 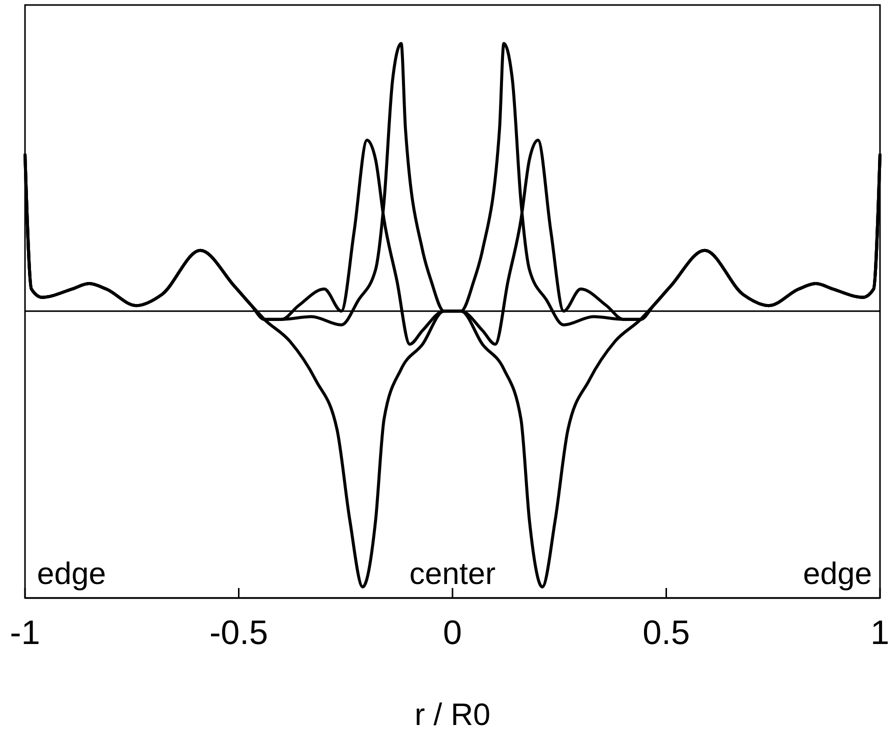 What do you see at coordinates (880, 633) in the screenshot?
I see `x-tick-label: 1` at bounding box center [880, 633].